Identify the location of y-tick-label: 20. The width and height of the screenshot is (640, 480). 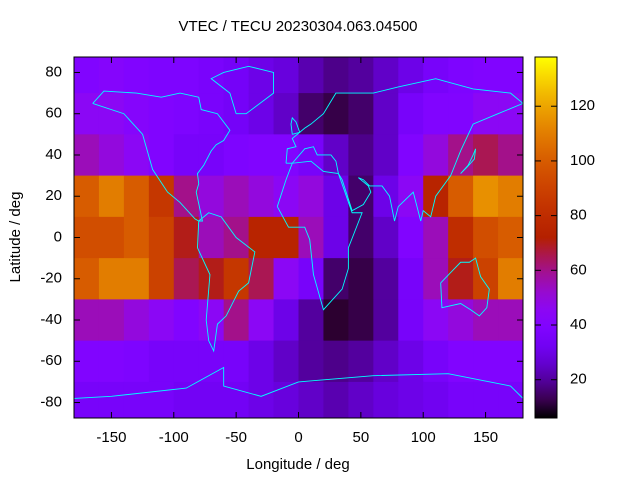
(53, 195).